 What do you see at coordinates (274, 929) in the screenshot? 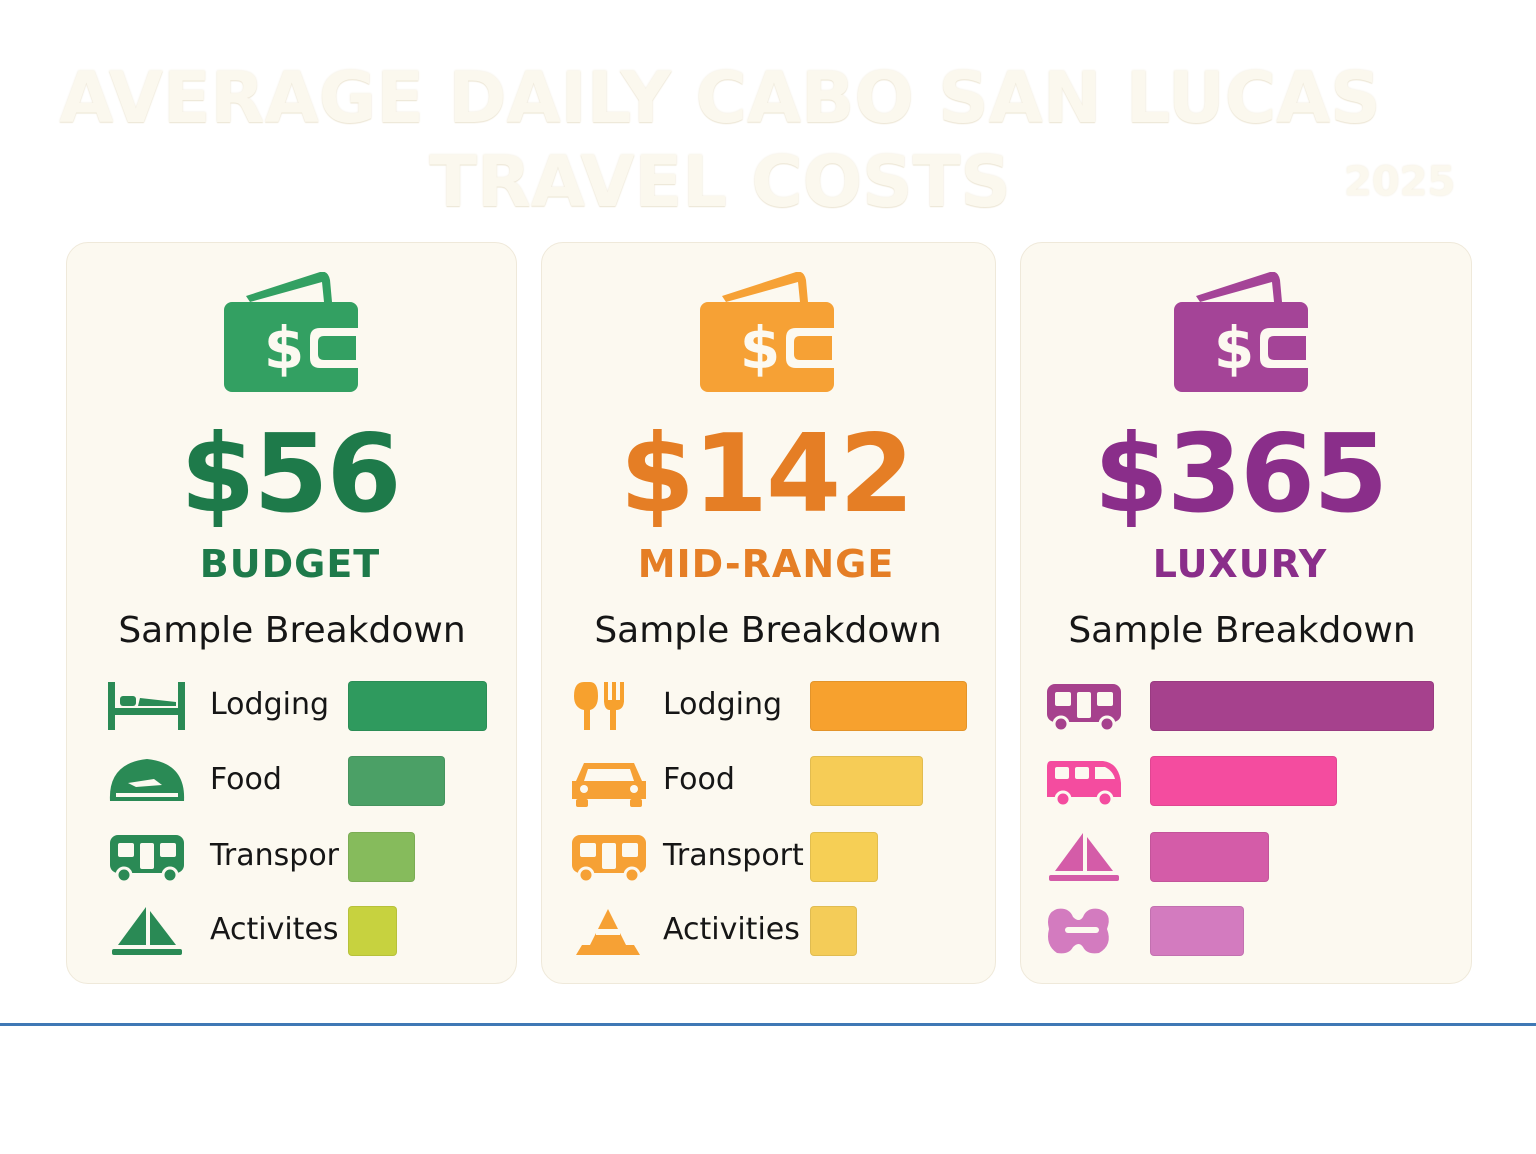
I see `bar-label: Activites` at bounding box center [274, 929].